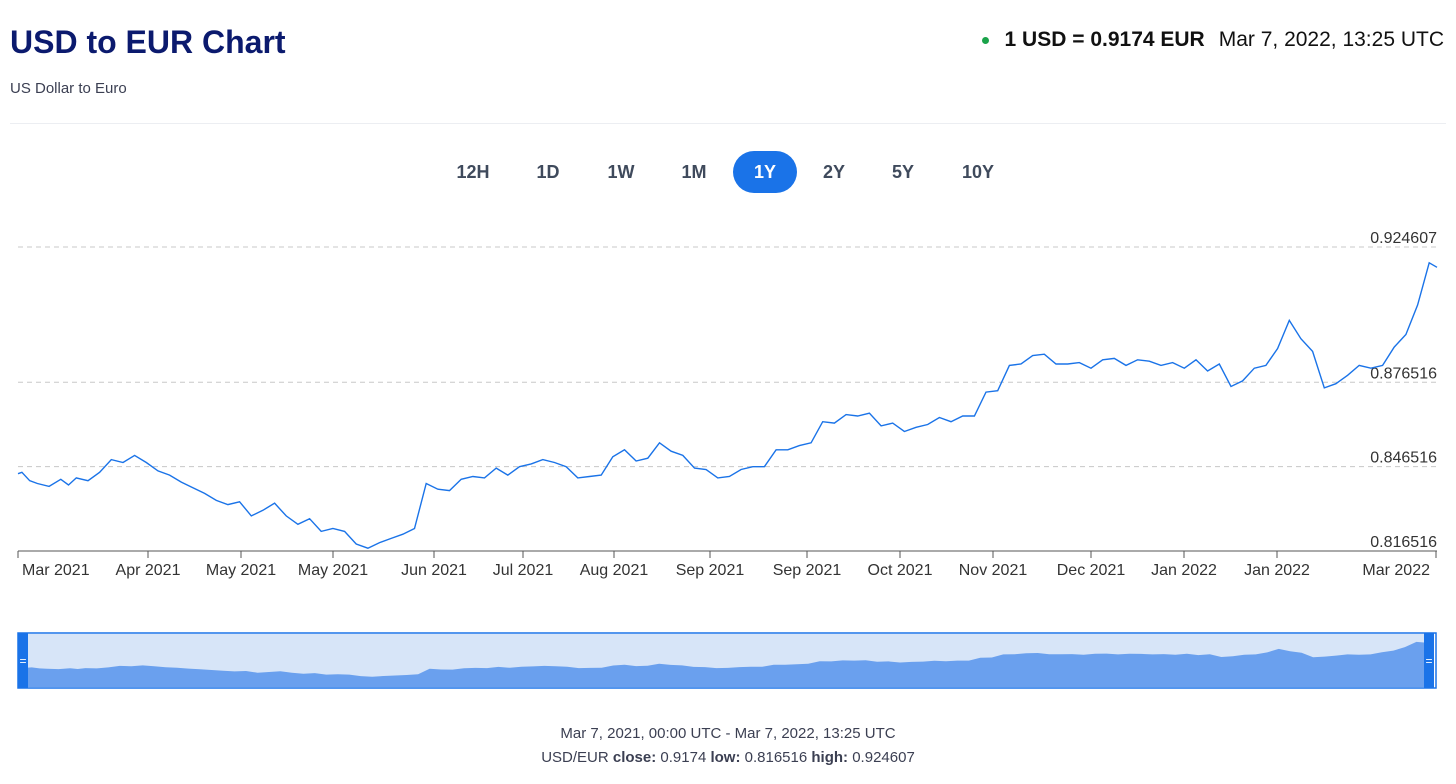 The height and width of the screenshot is (784, 1456). I want to click on footer-close-value: 0.9174, so click(683, 757).